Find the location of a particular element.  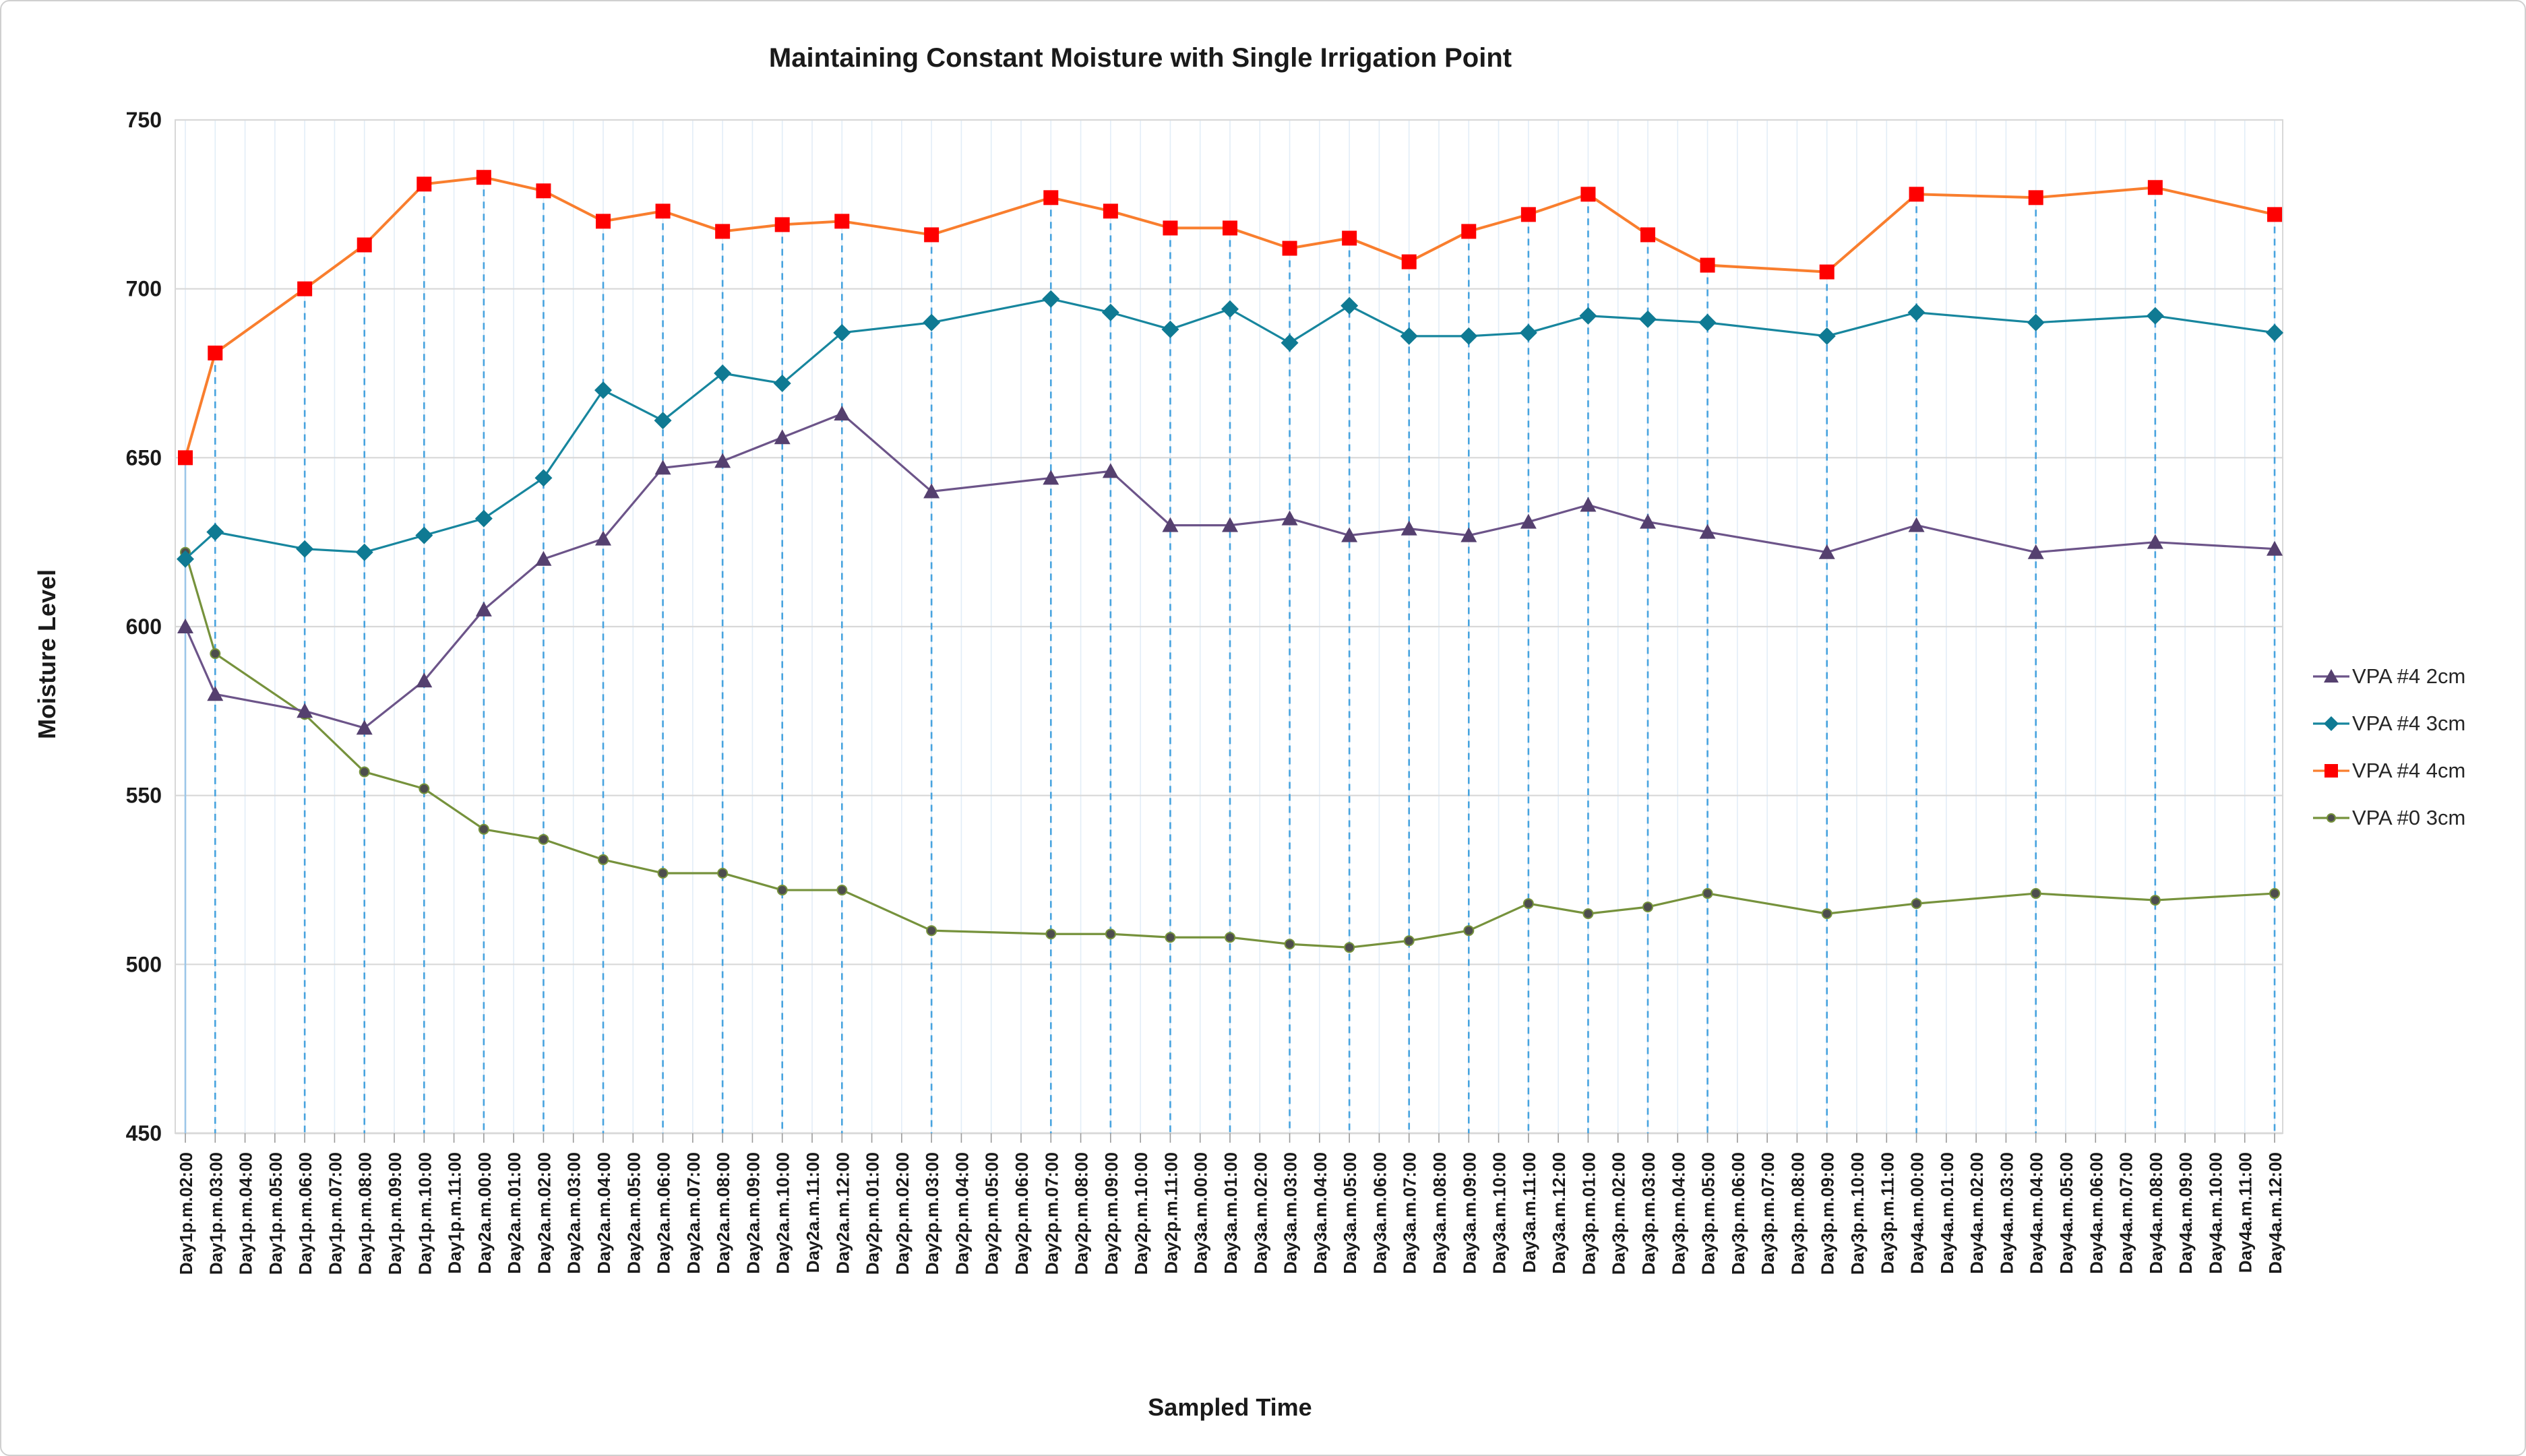

svg-text: 650 is located at coordinates (144, 457).